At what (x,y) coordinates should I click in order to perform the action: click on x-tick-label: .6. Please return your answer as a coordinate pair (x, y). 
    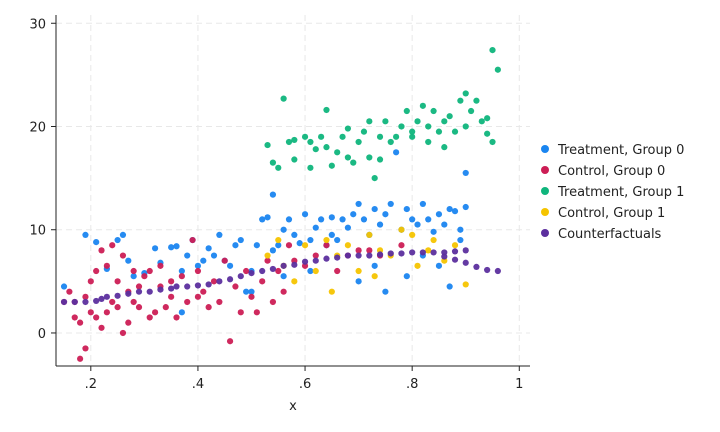
    Looking at the image, I should click on (305, 384).